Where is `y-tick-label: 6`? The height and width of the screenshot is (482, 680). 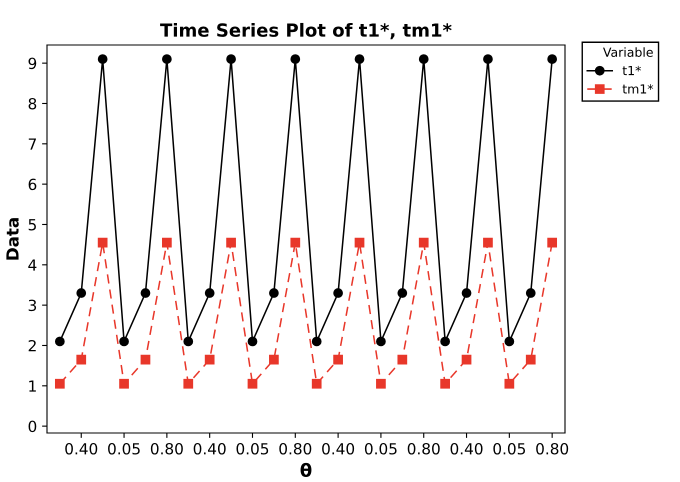
y-tick-label: 6 is located at coordinates (32, 184).